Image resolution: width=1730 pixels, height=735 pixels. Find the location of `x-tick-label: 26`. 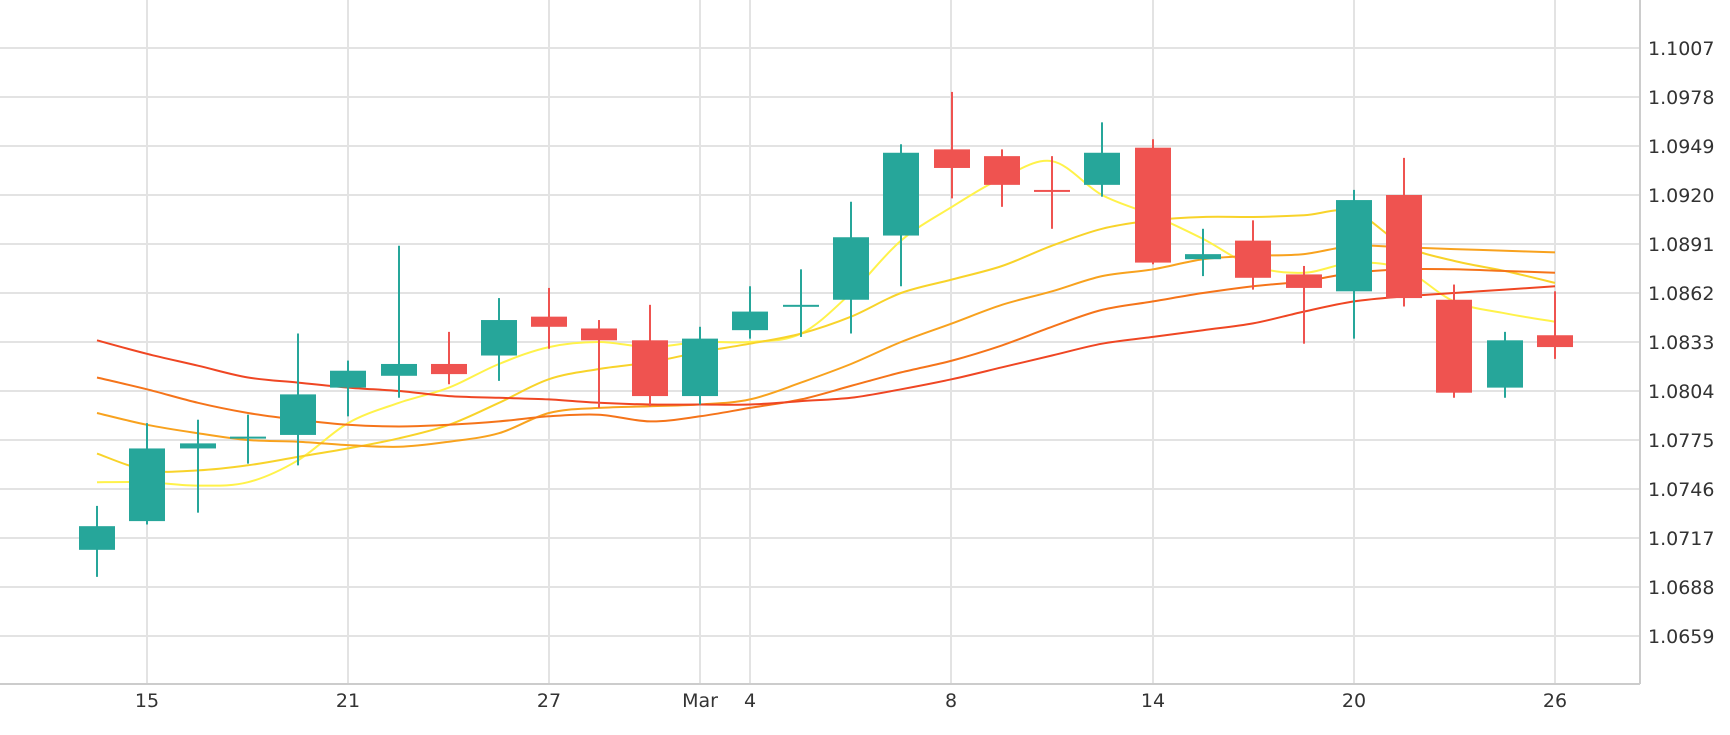

x-tick-label: 26 is located at coordinates (1555, 701).